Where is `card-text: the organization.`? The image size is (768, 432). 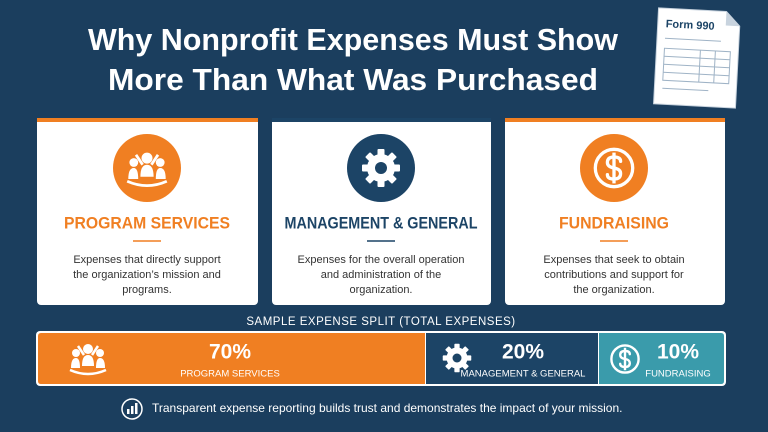
card-text: the organization. is located at coordinates (613, 290).